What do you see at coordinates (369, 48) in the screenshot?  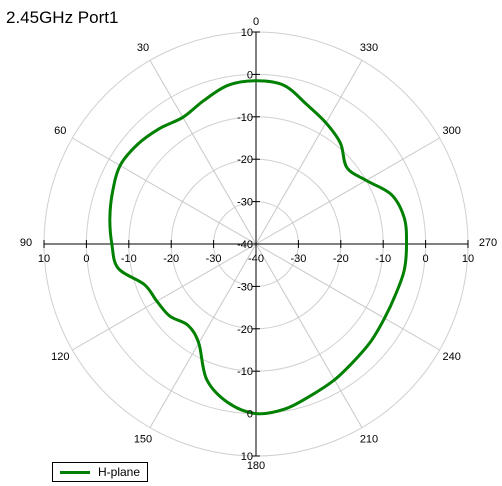 I see `angle-tick-label: 330` at bounding box center [369, 48].